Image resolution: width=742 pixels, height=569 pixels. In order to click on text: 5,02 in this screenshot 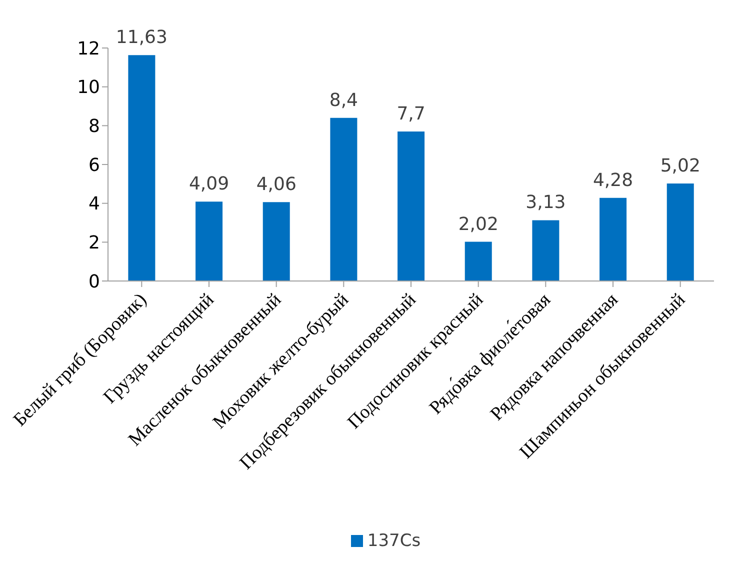, I will do `click(680, 166)`.